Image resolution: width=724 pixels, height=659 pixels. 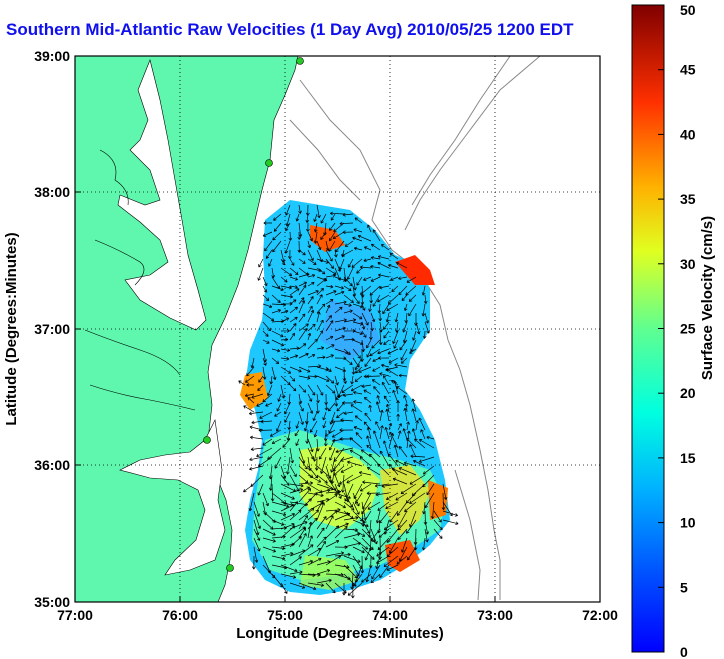 I want to click on x-tick-label: 75:00, so click(x=285, y=615).